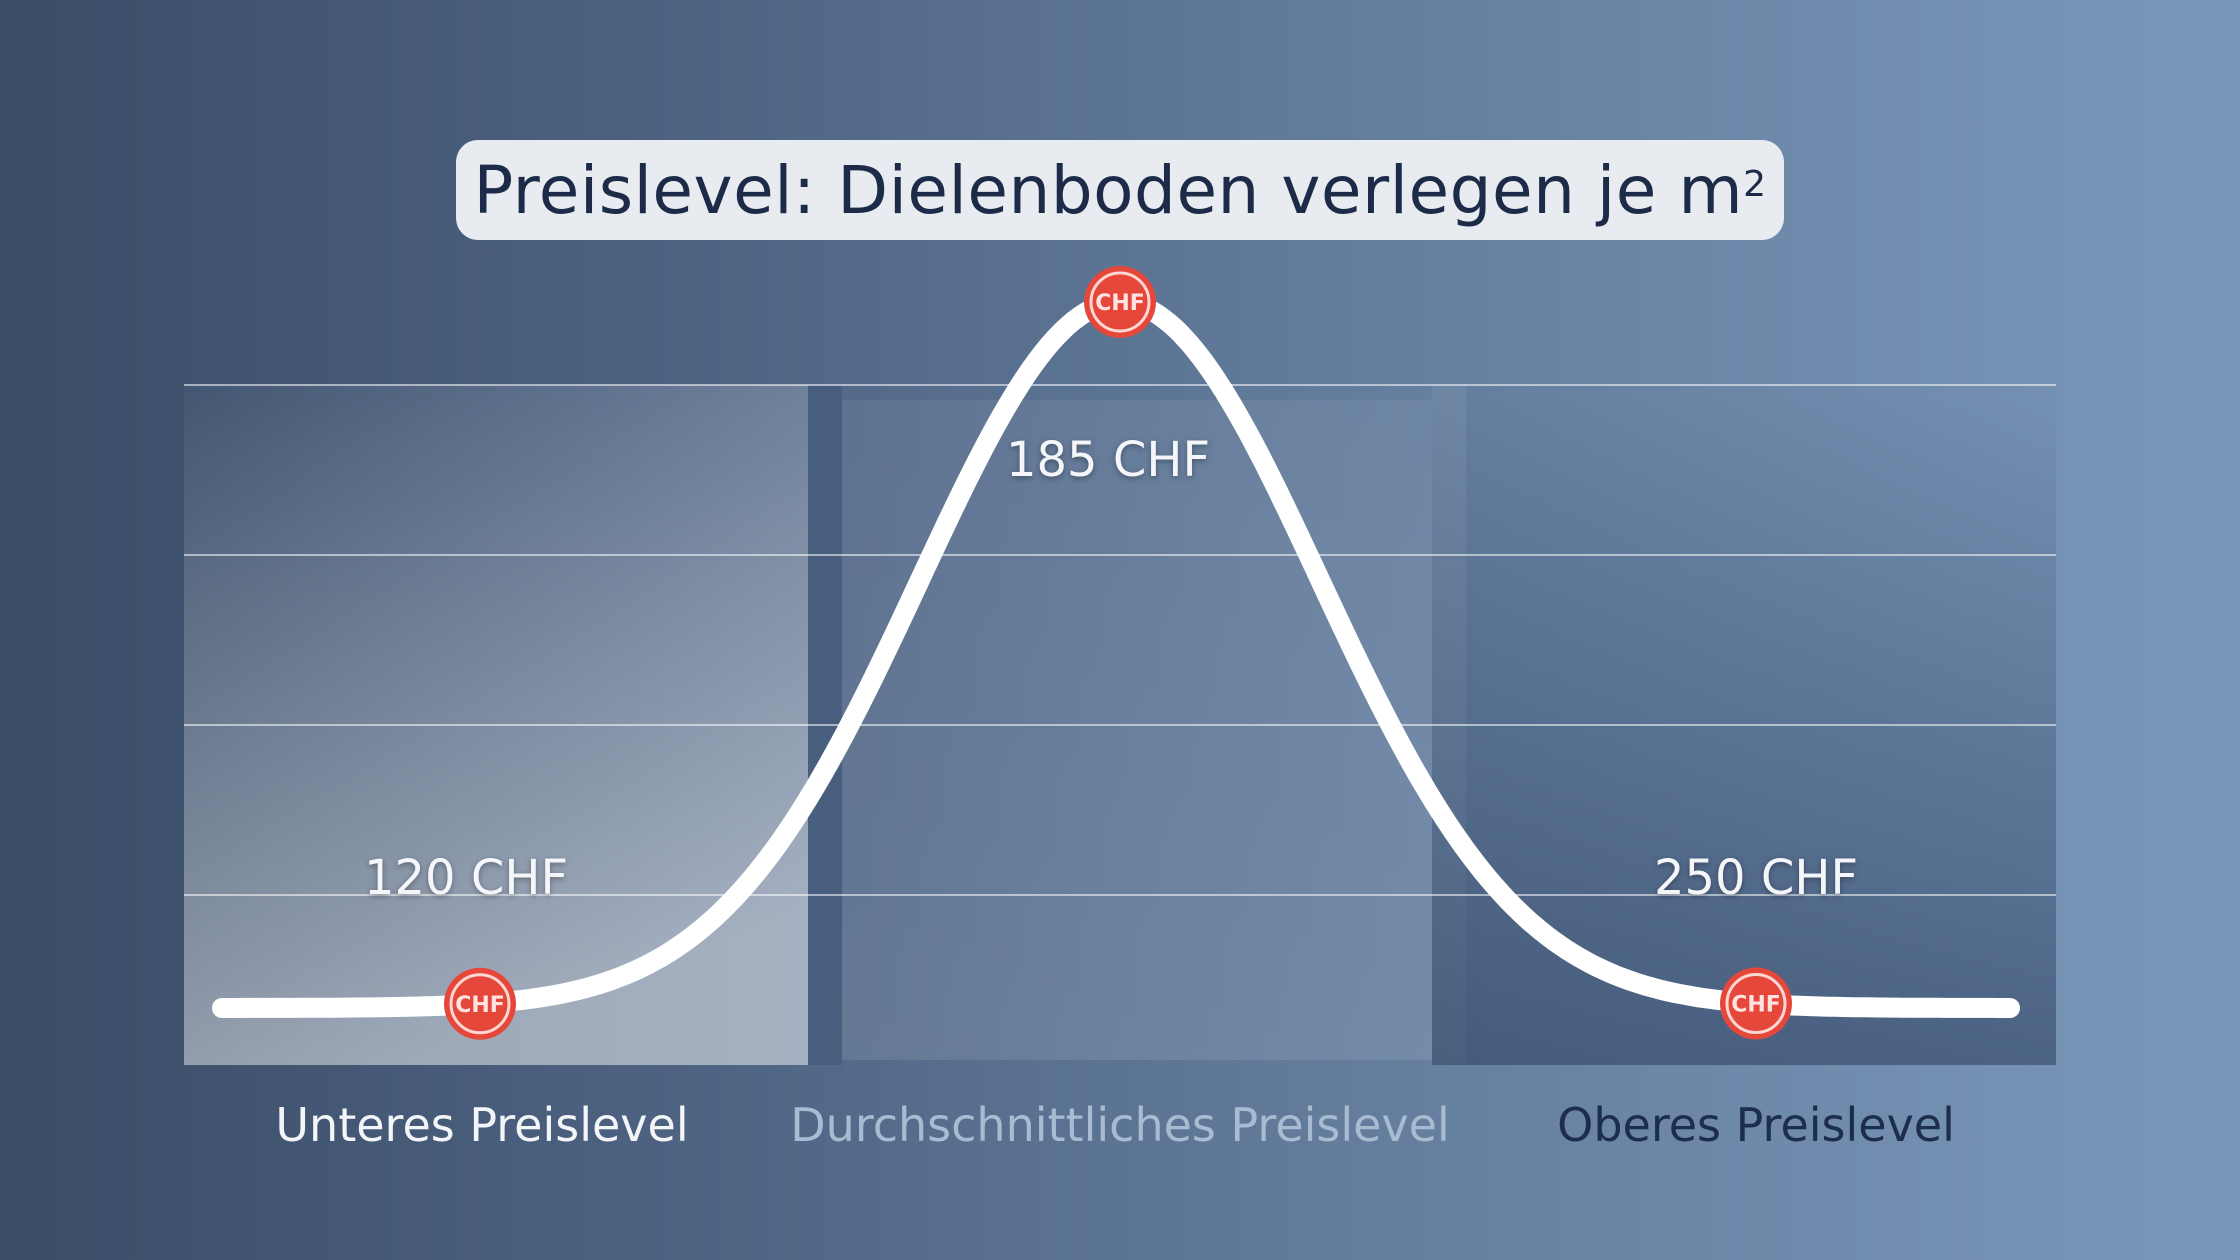 This screenshot has width=2240, height=1260. I want to click on marker-high: CHF, so click(1756, 1003).